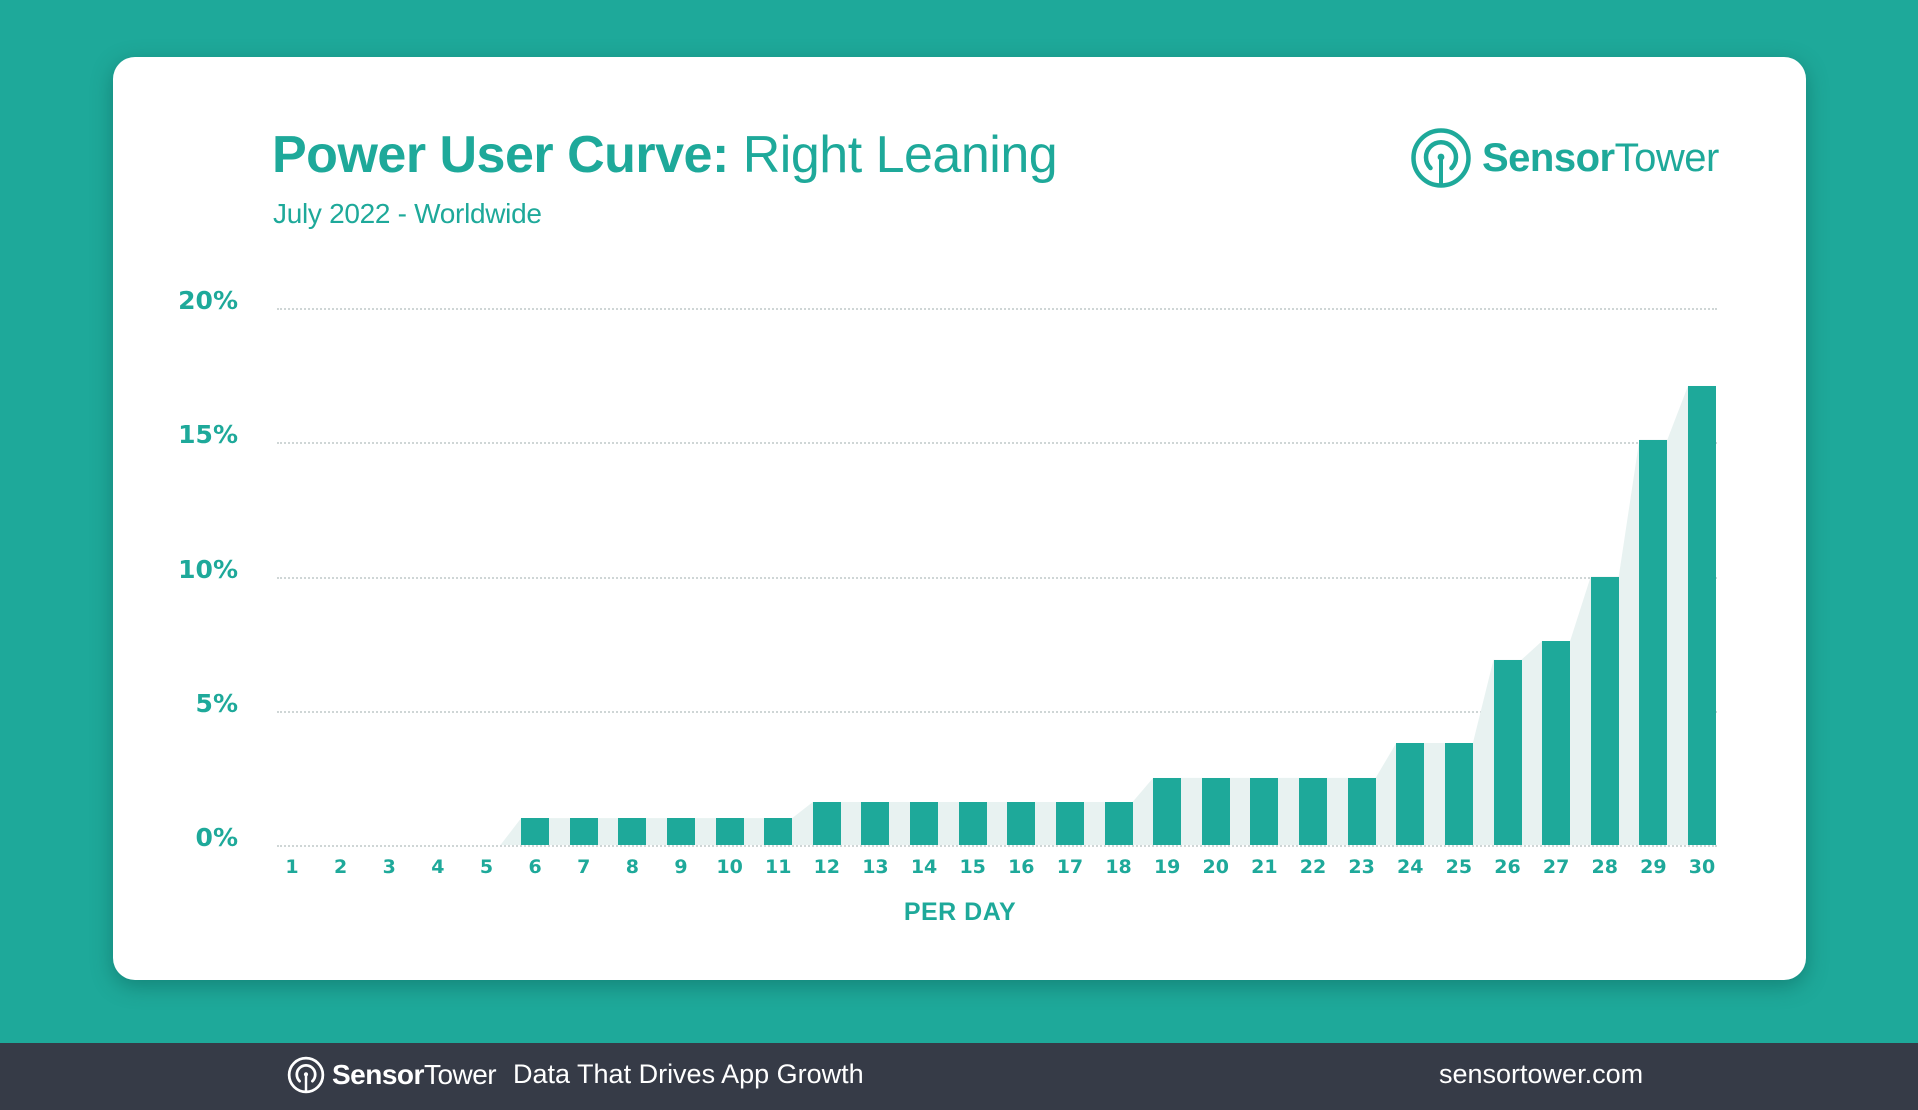  I want to click on x-tick-label: 28, so click(1604, 867).